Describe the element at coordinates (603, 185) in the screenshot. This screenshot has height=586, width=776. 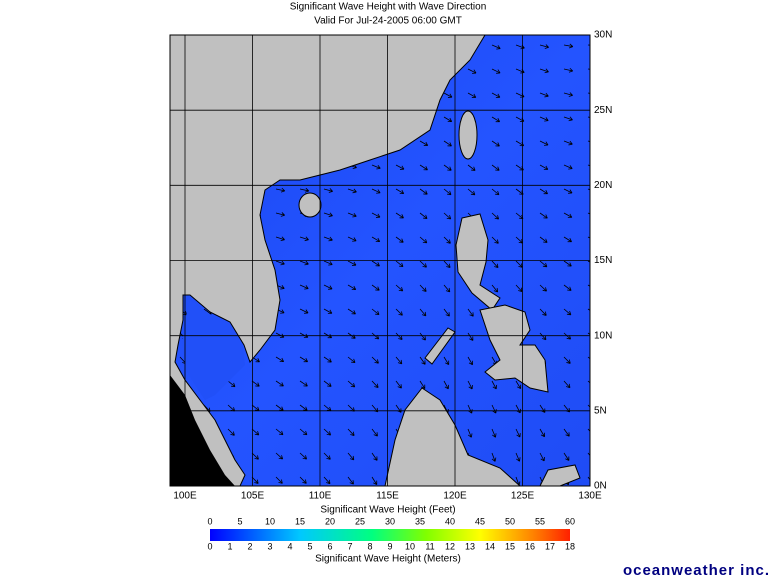
I see `lat-label: 20N` at that location.